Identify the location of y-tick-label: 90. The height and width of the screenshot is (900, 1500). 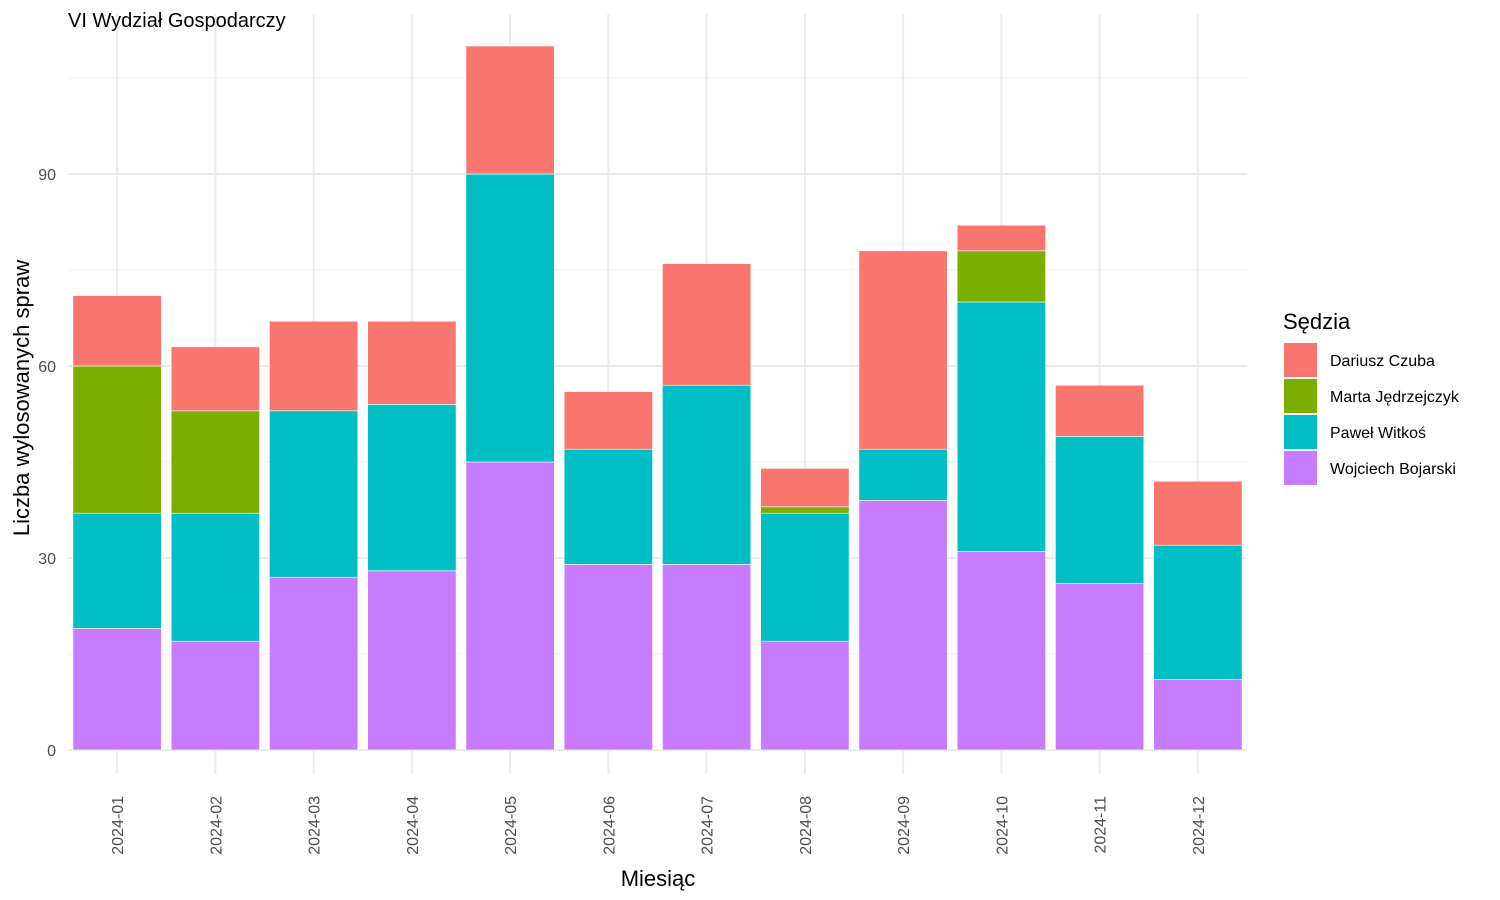
(47, 175).